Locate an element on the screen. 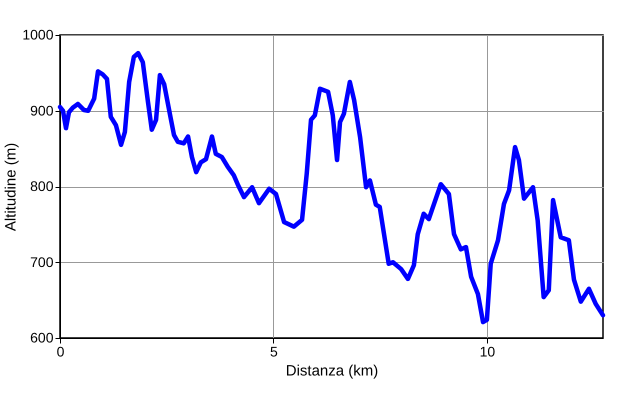 Image resolution: width=640 pixels, height=396 pixels. y-tick-label: 1000 is located at coordinates (38, 34).